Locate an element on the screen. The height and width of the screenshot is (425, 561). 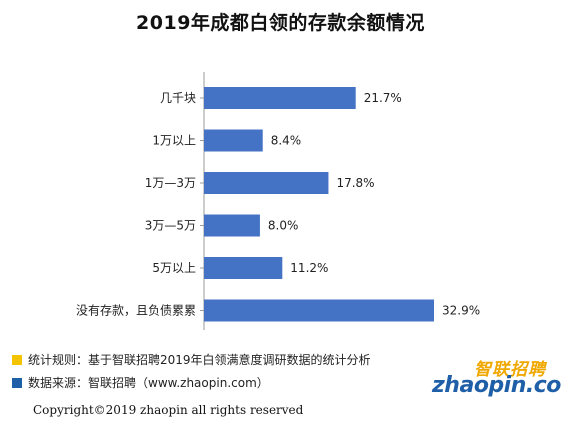
category-label-0: 几千块 is located at coordinates (178, 98).